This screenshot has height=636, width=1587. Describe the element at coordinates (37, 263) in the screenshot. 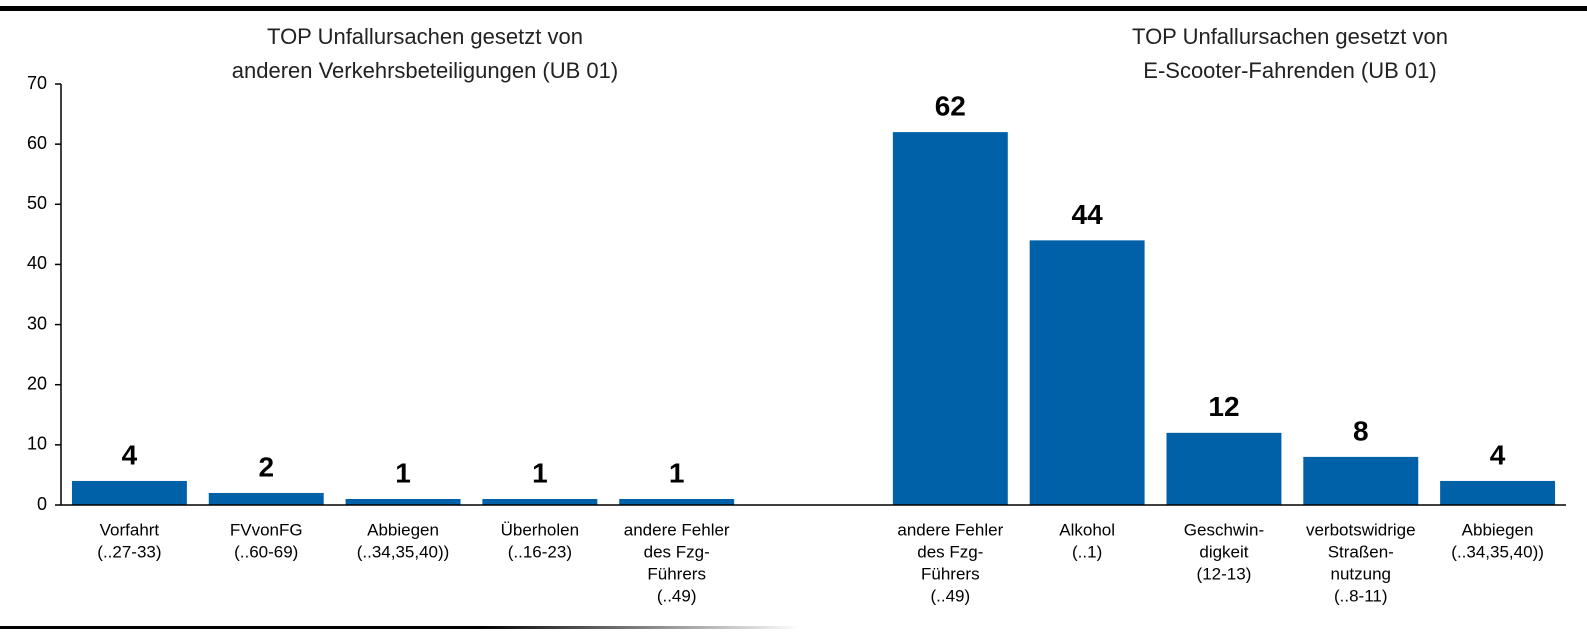

I see `y-tick-label: 40` at that location.